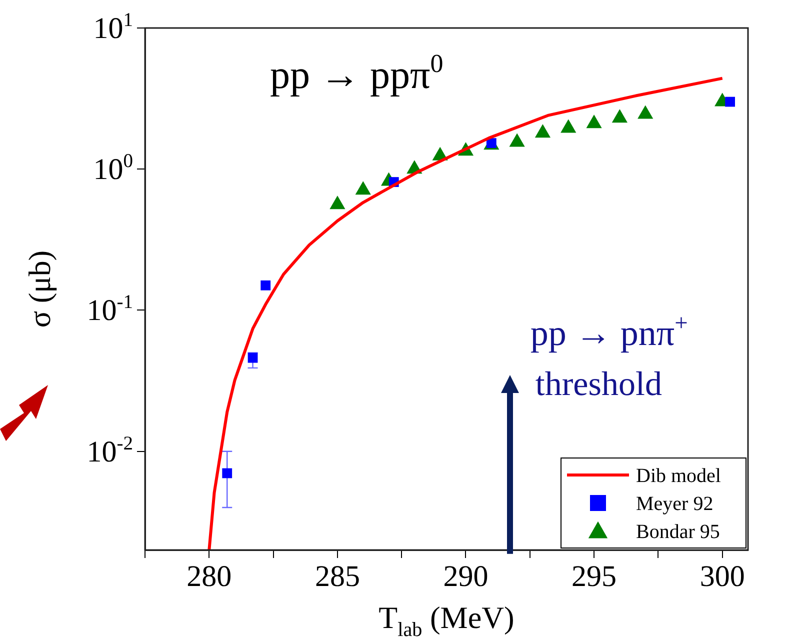 This screenshot has height=637, width=789. Describe the element at coordinates (722, 576) in the screenshot. I see `x-tick-label: 300` at that location.